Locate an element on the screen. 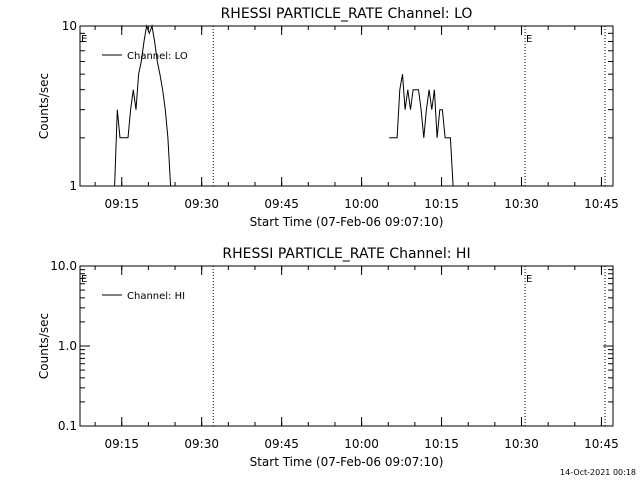 This screenshot has width=640, height=480. panel1-x-tick-label: 09:30 is located at coordinates (201, 204).